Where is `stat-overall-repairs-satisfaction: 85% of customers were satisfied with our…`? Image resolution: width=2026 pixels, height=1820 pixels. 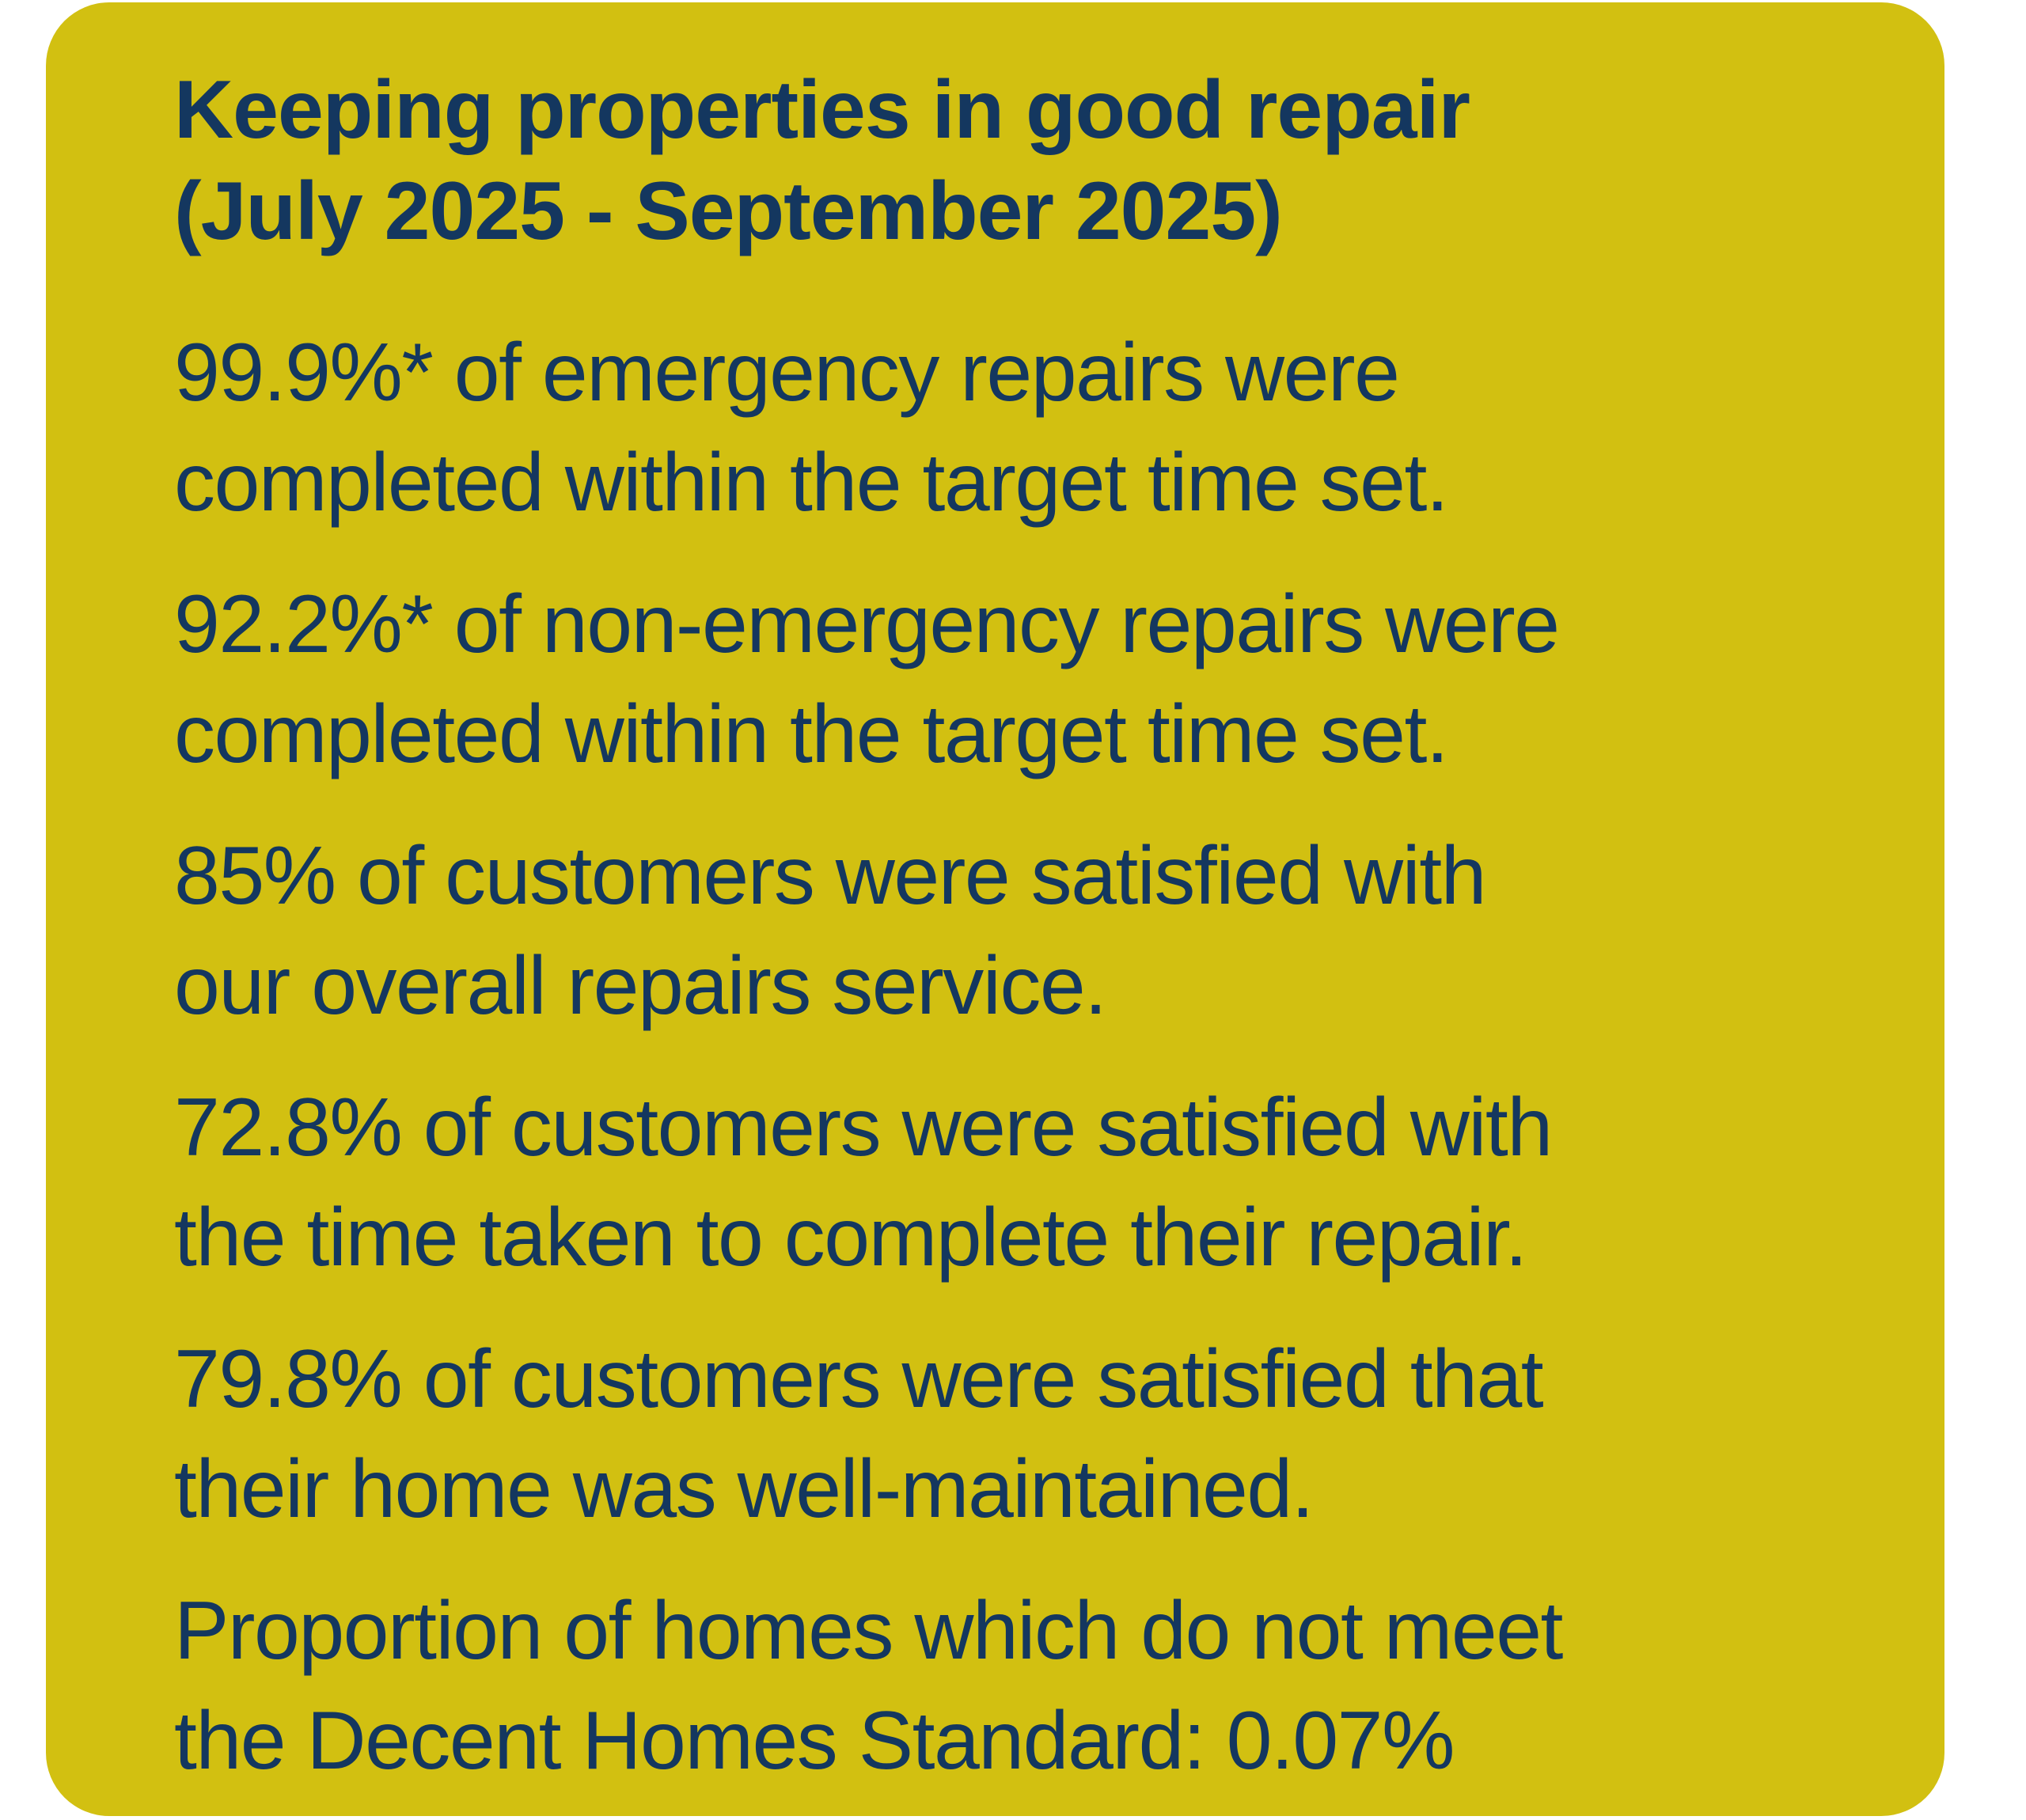
stat-overall-repairs-satisfaction: 85% of customers were satisfied with our… is located at coordinates (1023, 931).